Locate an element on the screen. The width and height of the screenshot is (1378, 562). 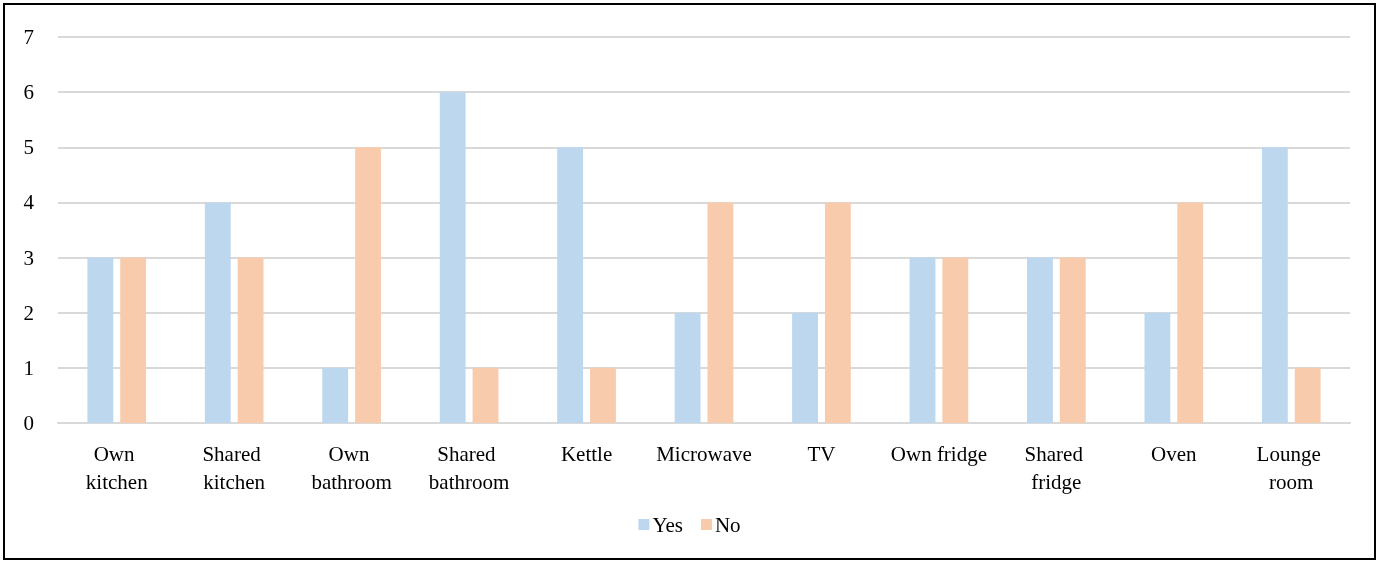
y-tick-label: 7 is located at coordinates (28, 37).